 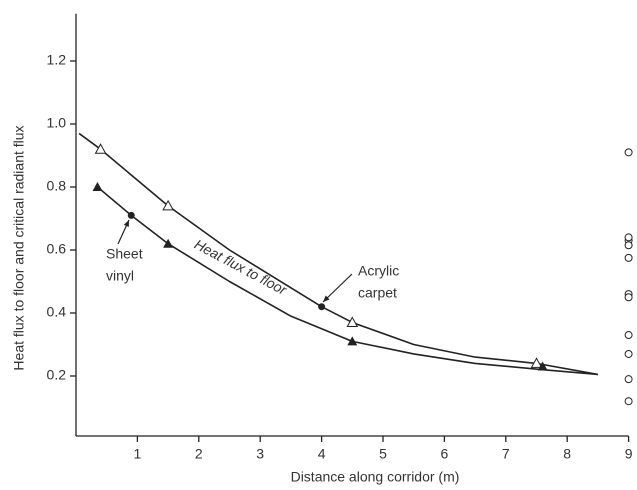 What do you see at coordinates (57, 186) in the screenshot?
I see `y-tick-label: 0.8` at bounding box center [57, 186].